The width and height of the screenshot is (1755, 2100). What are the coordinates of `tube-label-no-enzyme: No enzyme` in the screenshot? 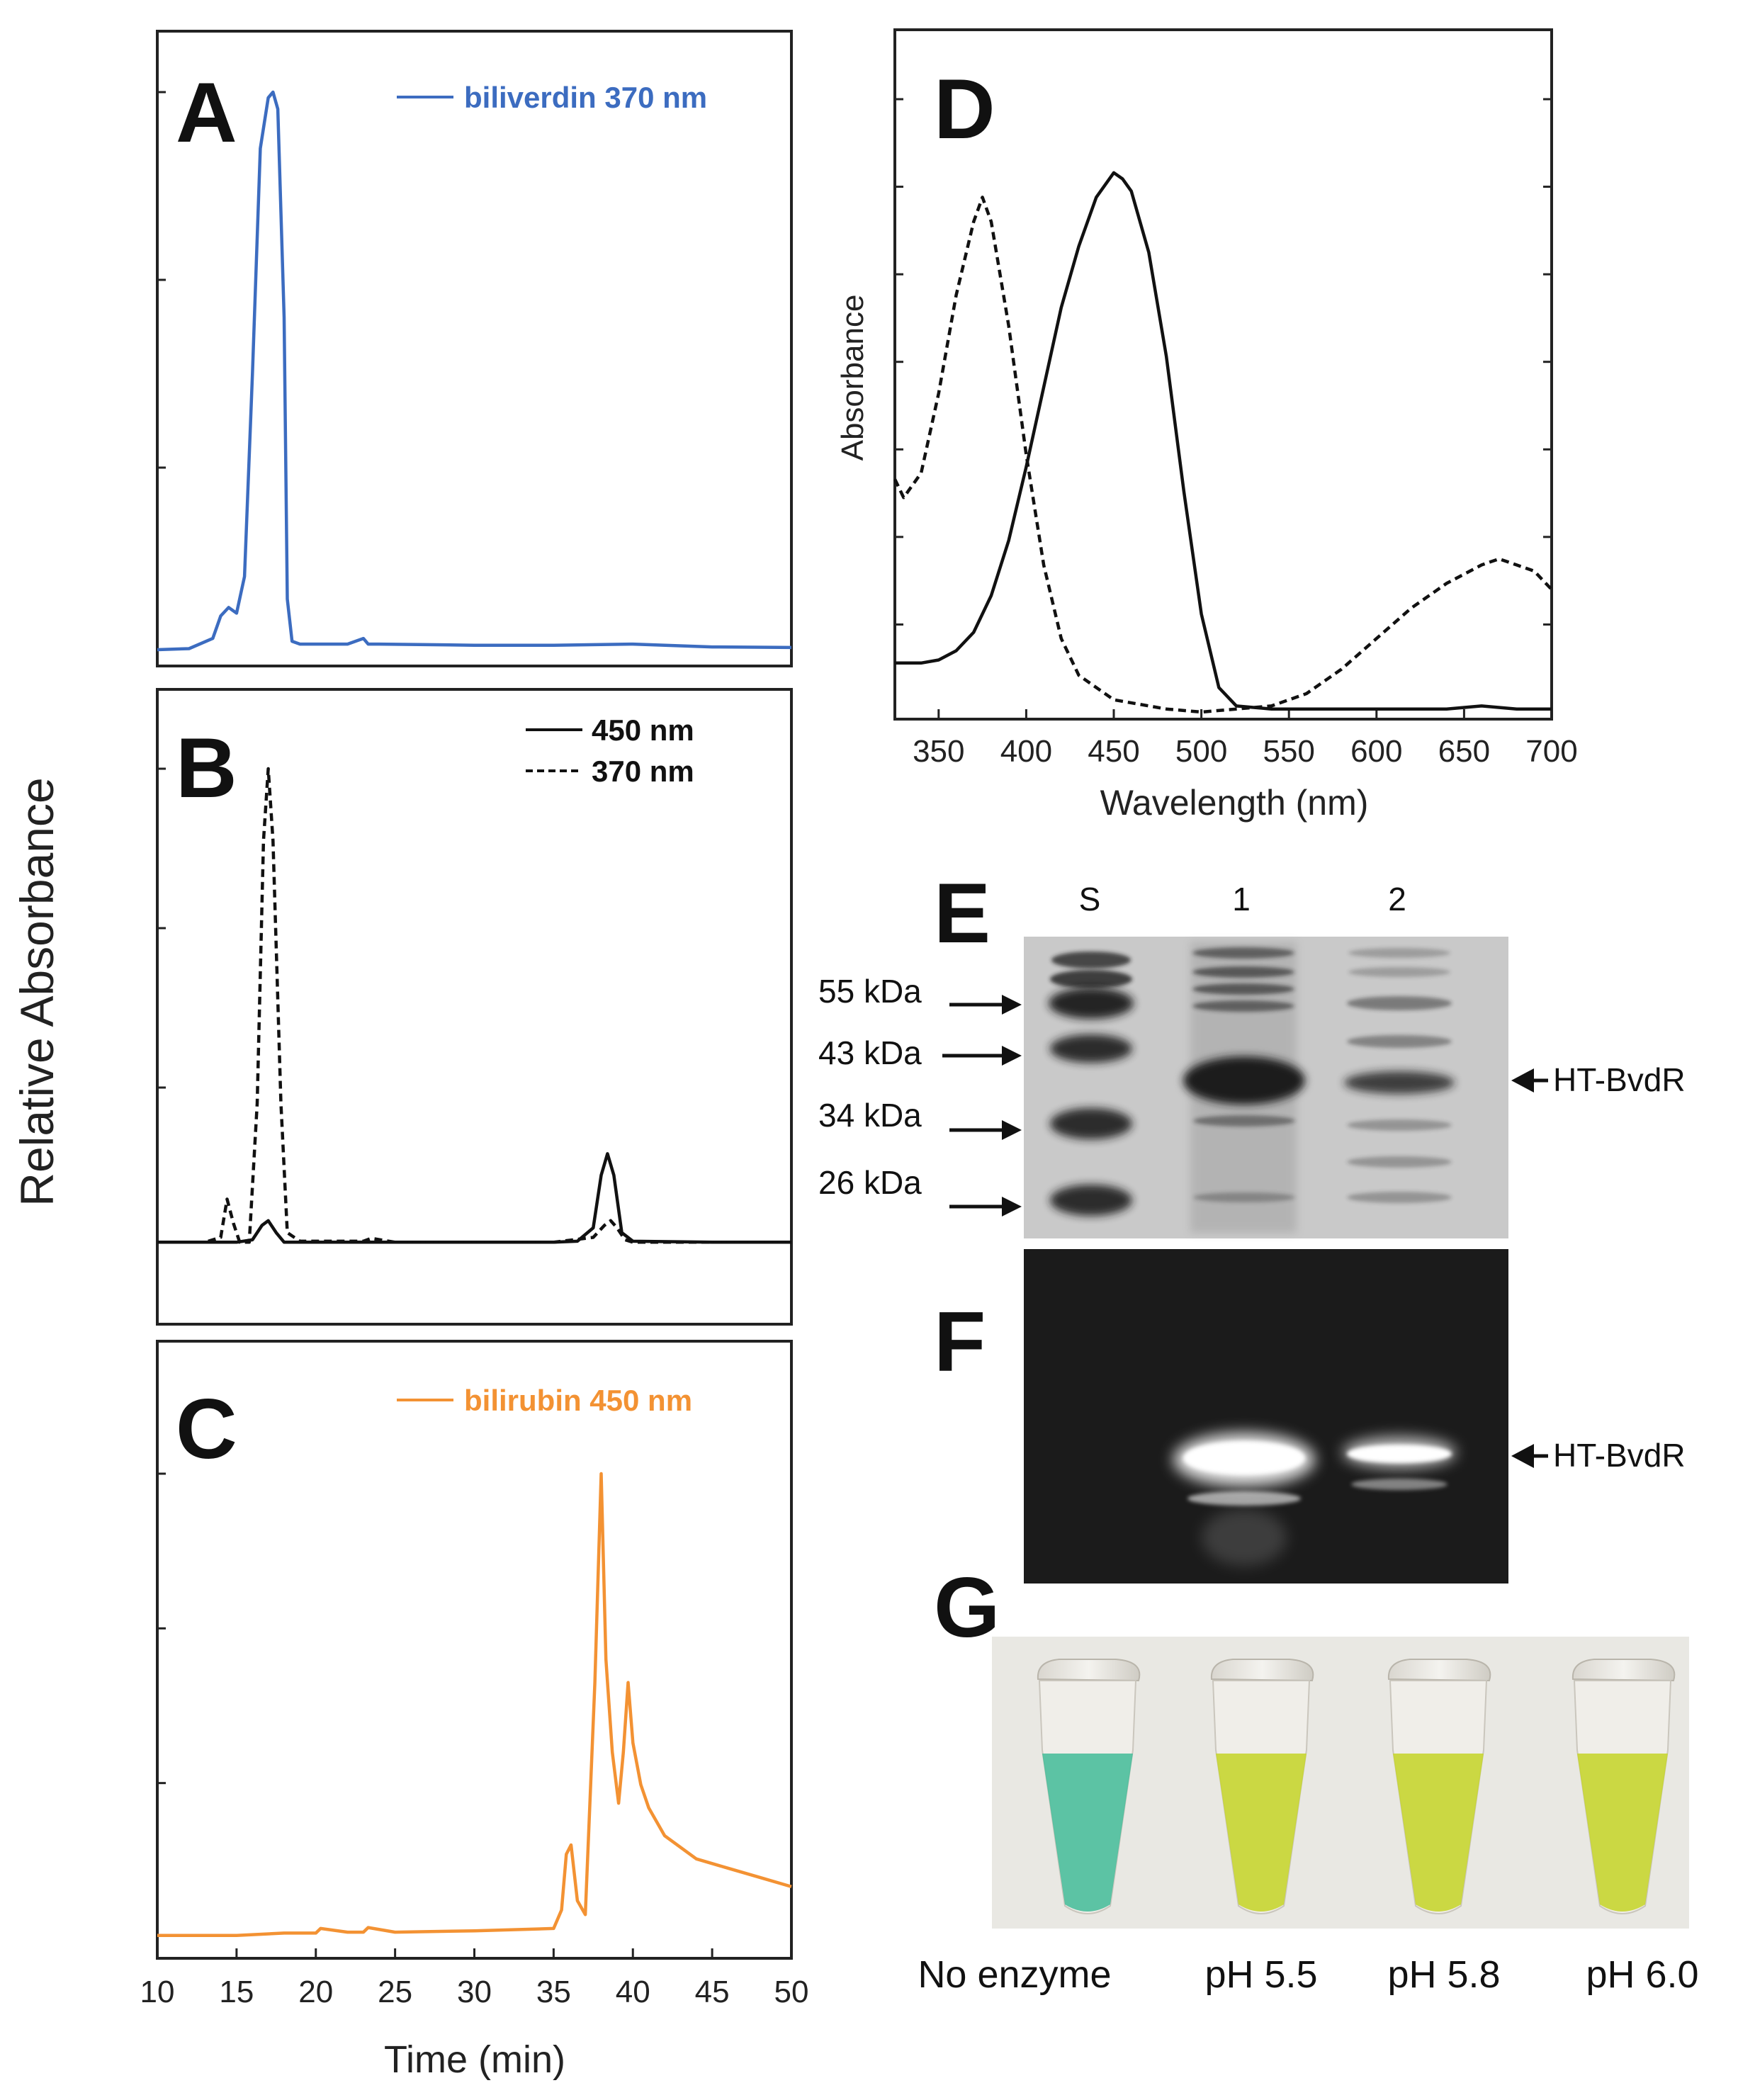 It's located at (1014, 1975).